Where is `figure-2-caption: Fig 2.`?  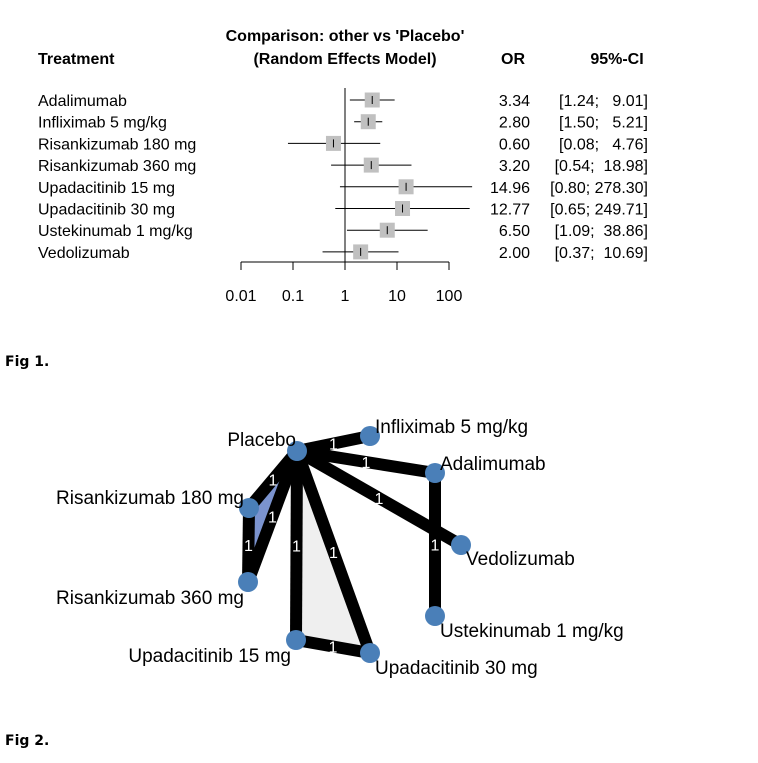
figure-2-caption: Fig 2. is located at coordinates (27, 741).